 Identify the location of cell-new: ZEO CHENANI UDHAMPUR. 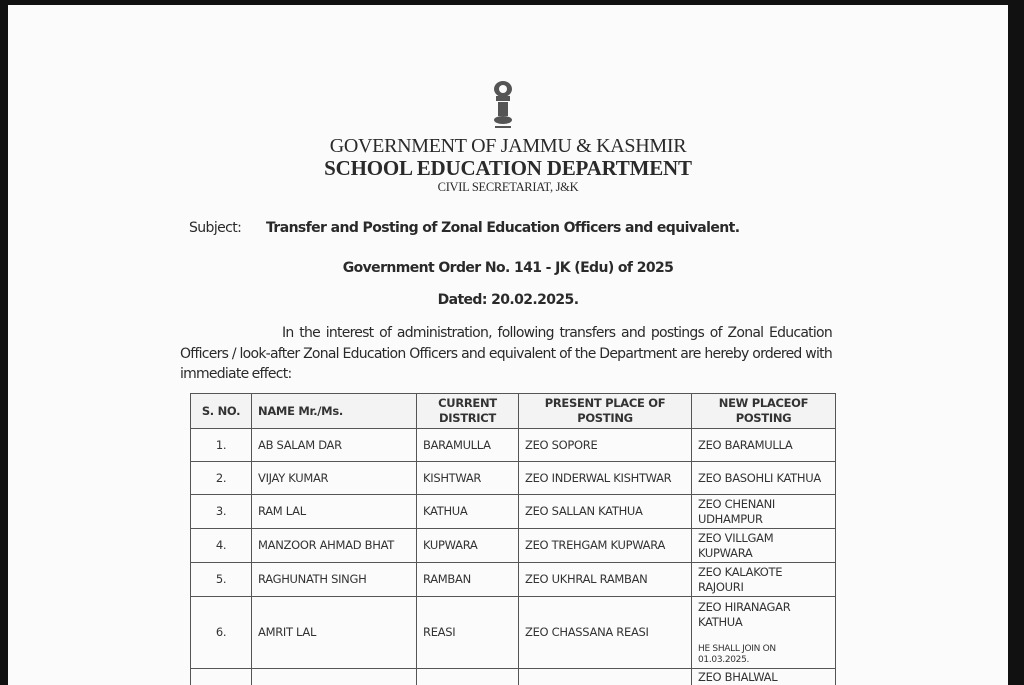
(764, 512).